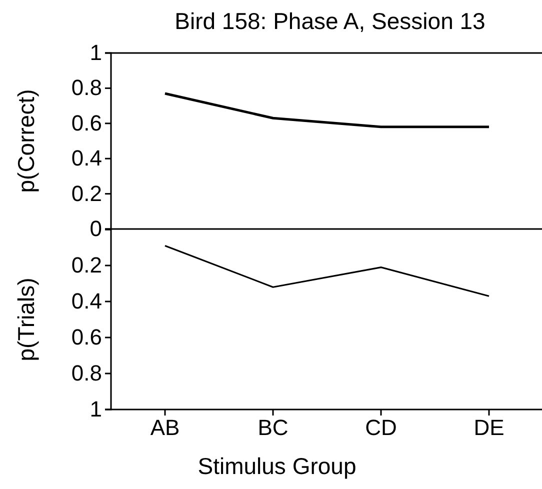 The image size is (542, 489). Describe the element at coordinates (165, 427) in the screenshot. I see `x-tick-label: AB` at that location.